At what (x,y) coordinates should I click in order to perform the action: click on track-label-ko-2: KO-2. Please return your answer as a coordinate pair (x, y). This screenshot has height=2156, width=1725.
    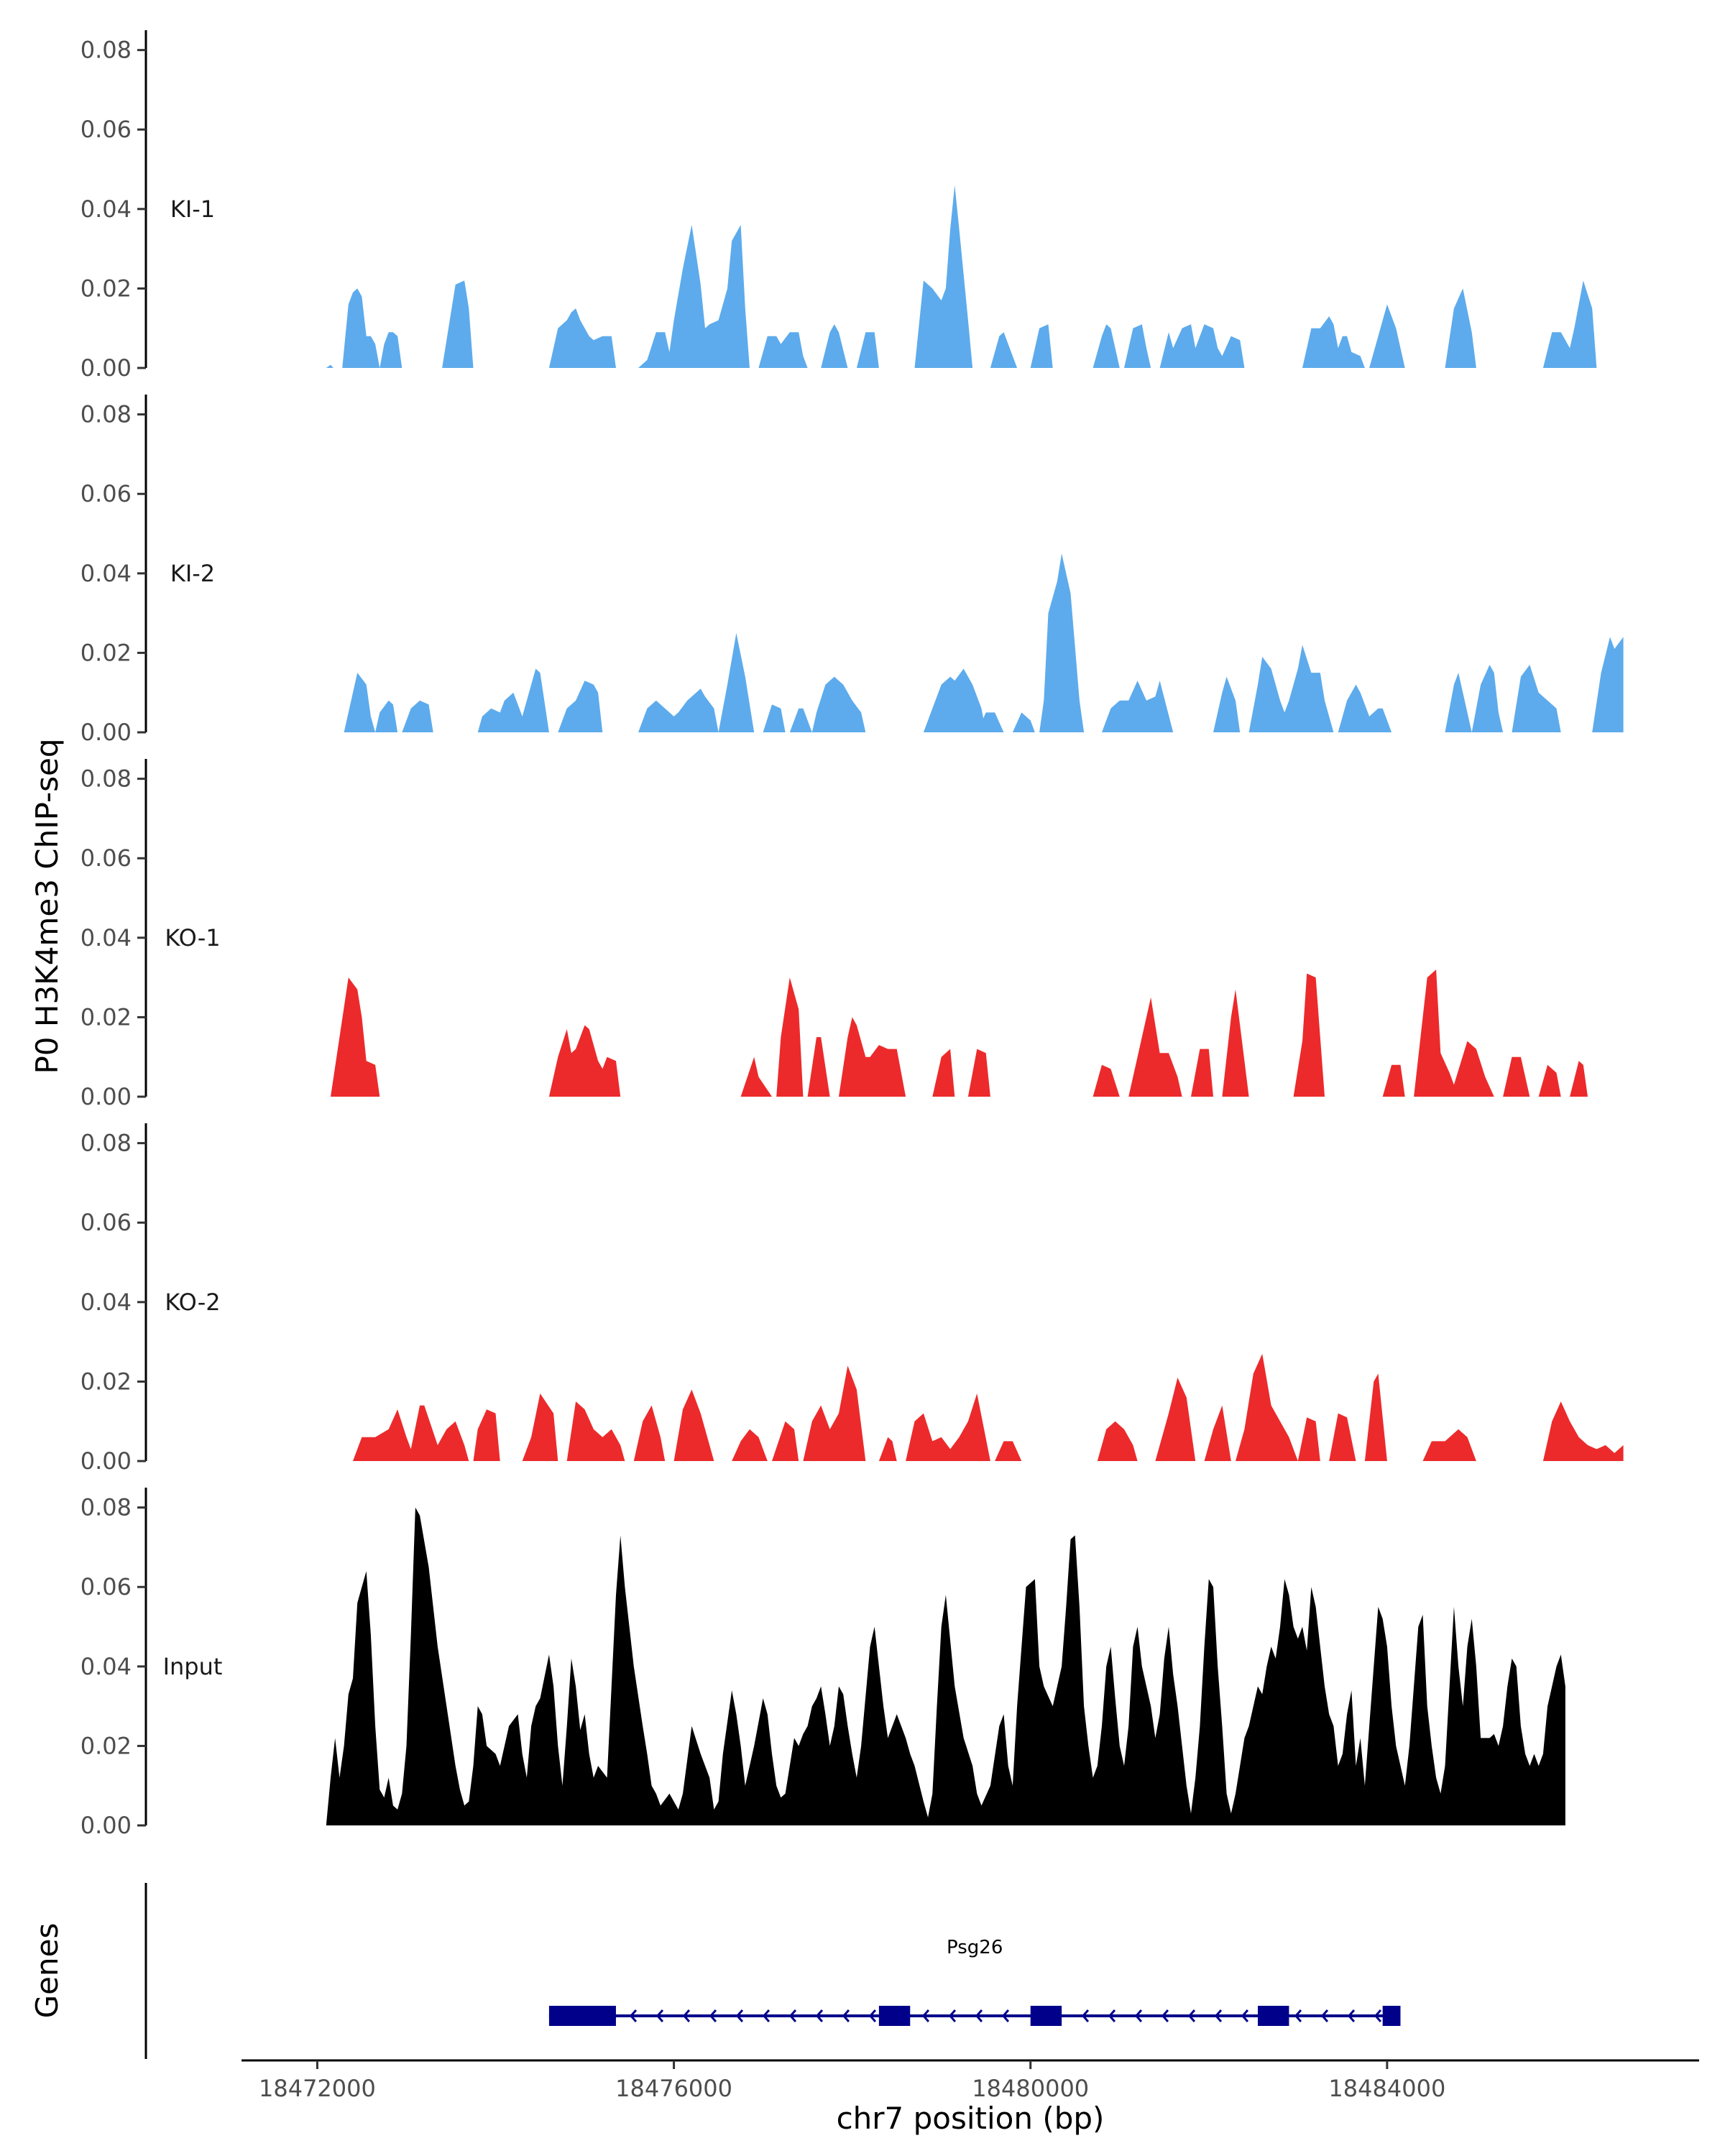
    Looking at the image, I should click on (192, 1302).